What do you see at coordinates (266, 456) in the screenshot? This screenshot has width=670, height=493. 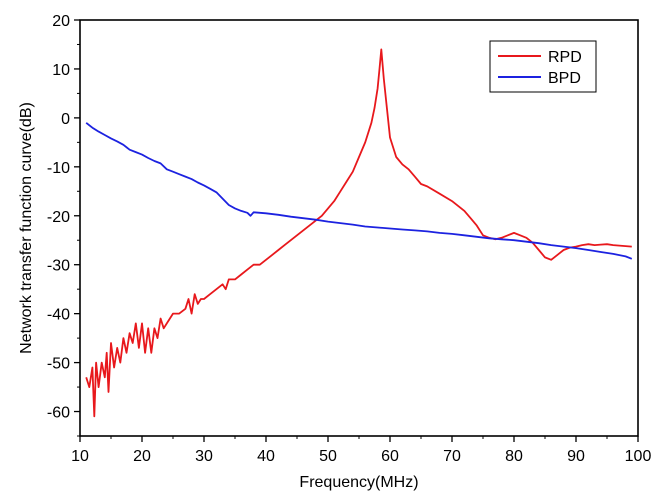 I see `x-tick-label: 40` at bounding box center [266, 456].